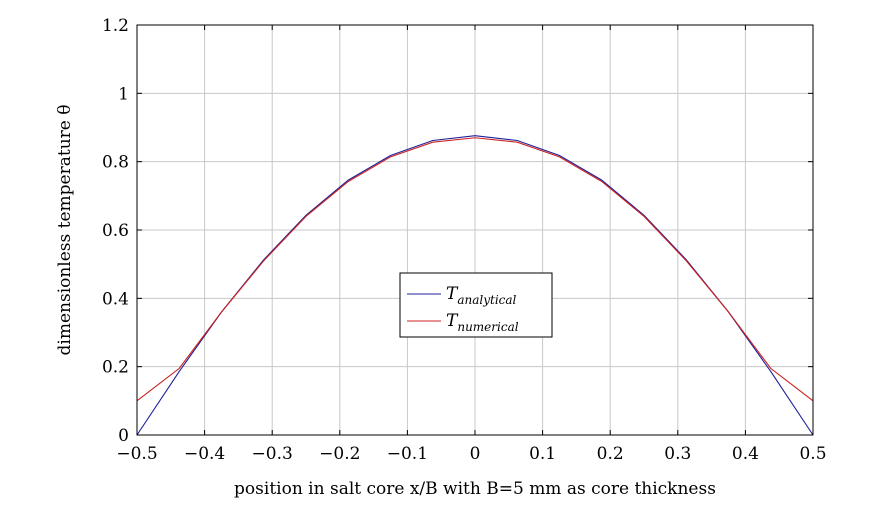 This screenshot has height=512, width=873. What do you see at coordinates (482, 322) in the screenshot?
I see `legend-label-numerical: Tnumerical` at bounding box center [482, 322].